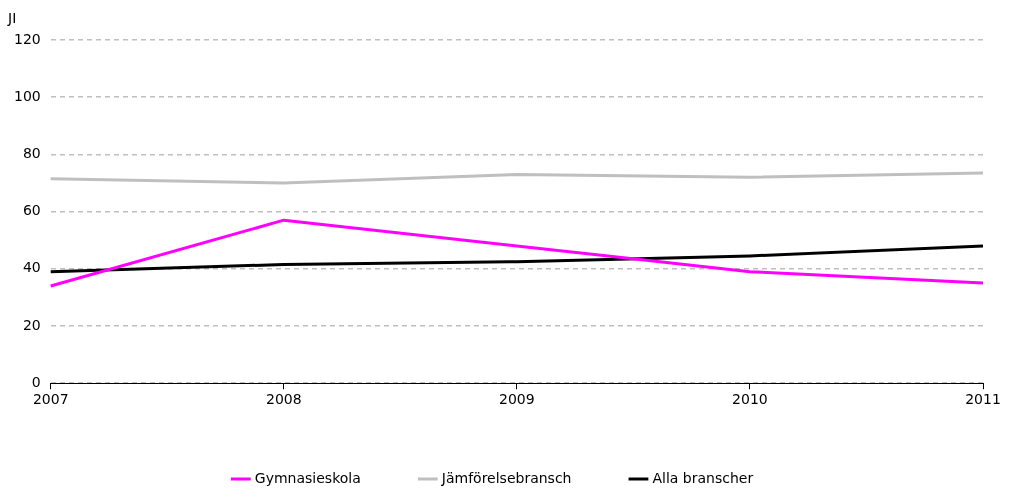 The height and width of the screenshot is (502, 1011). What do you see at coordinates (12, 17) in the screenshot?
I see `y-axis-title: JI` at bounding box center [12, 17].